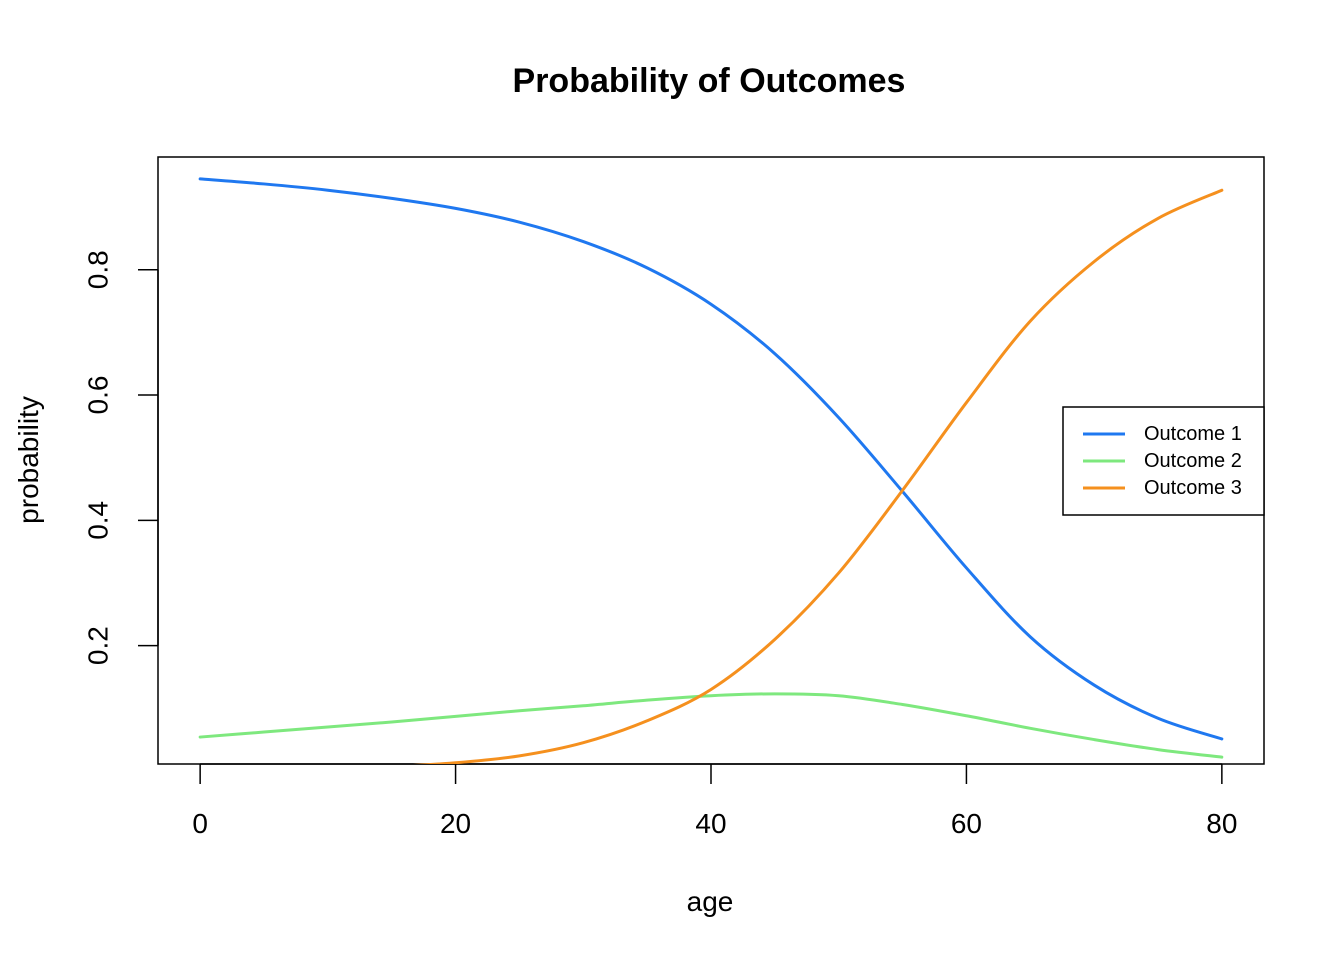 The image size is (1344, 960). Describe the element at coordinates (98, 395) in the screenshot. I see `y-tick-label-2: 0.6` at that location.